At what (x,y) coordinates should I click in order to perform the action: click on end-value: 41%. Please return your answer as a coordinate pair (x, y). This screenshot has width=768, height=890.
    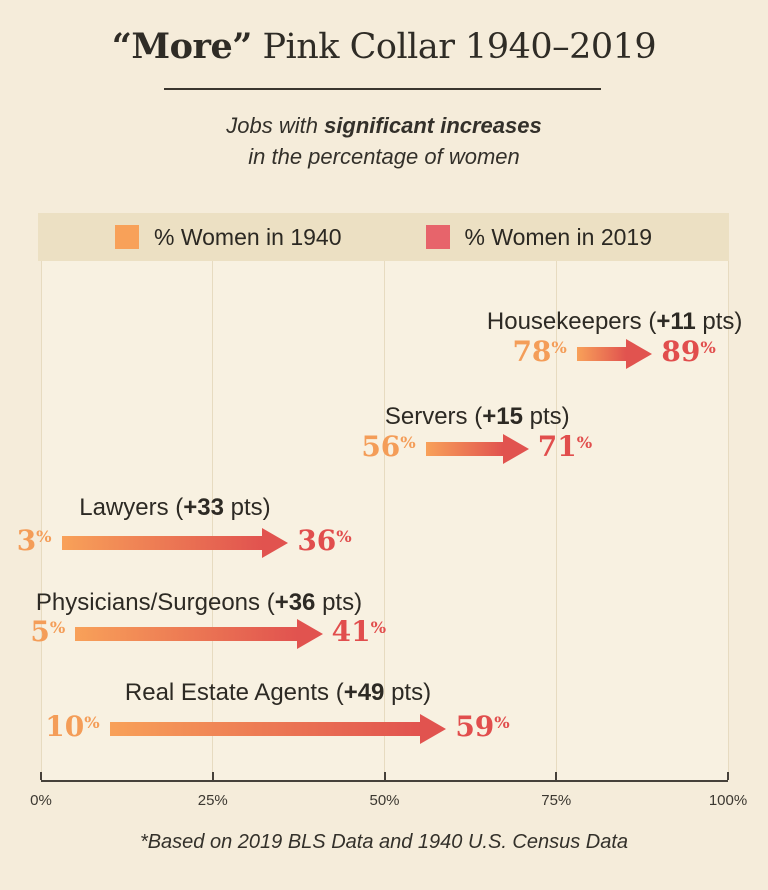
    Looking at the image, I should click on (359, 631).